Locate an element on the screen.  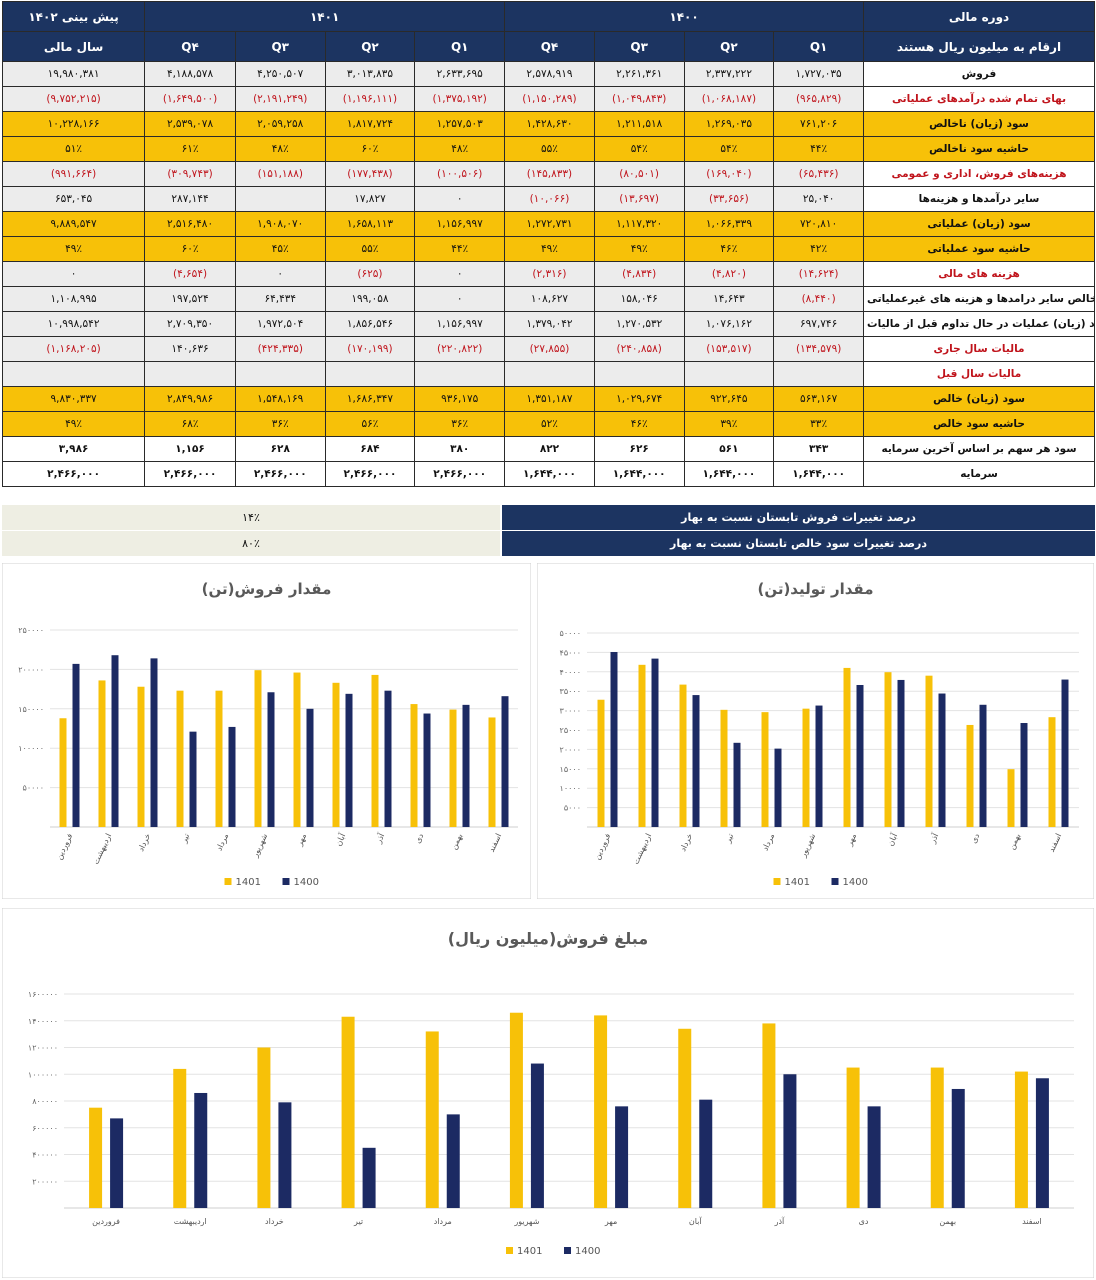
table-cell: (۱,۱۶۸,۲۰۵) is located at coordinates (73, 349).